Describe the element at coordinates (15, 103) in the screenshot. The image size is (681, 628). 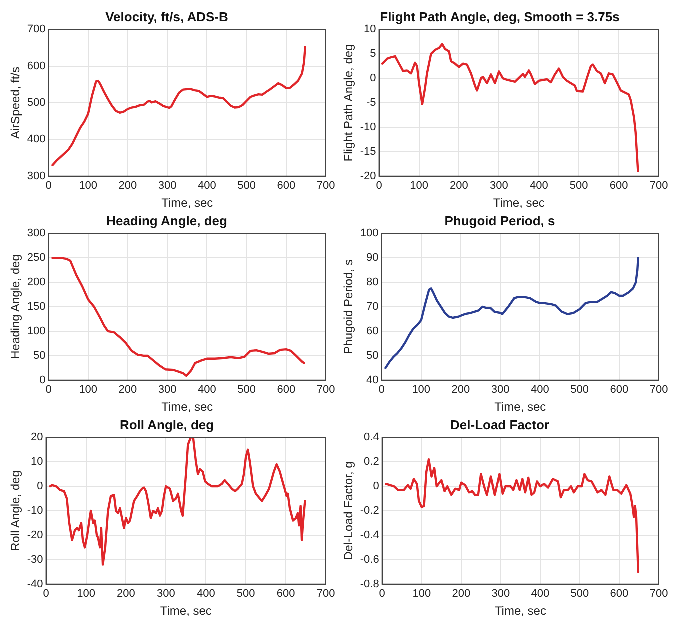
I see `y-axis-title: AirSpeed, ft/s` at that location.